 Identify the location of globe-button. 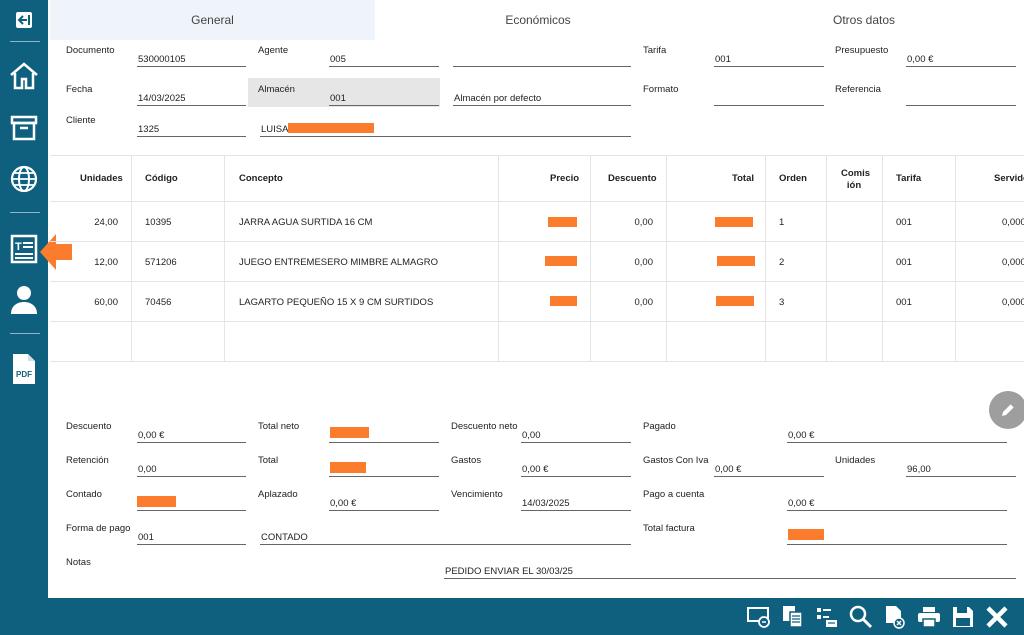
(24, 179).